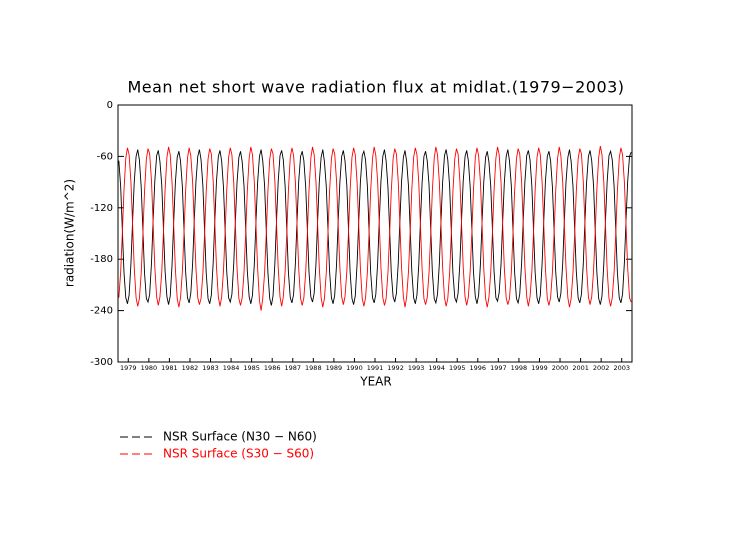  I want to click on x-tick-label: 1999, so click(539, 368).